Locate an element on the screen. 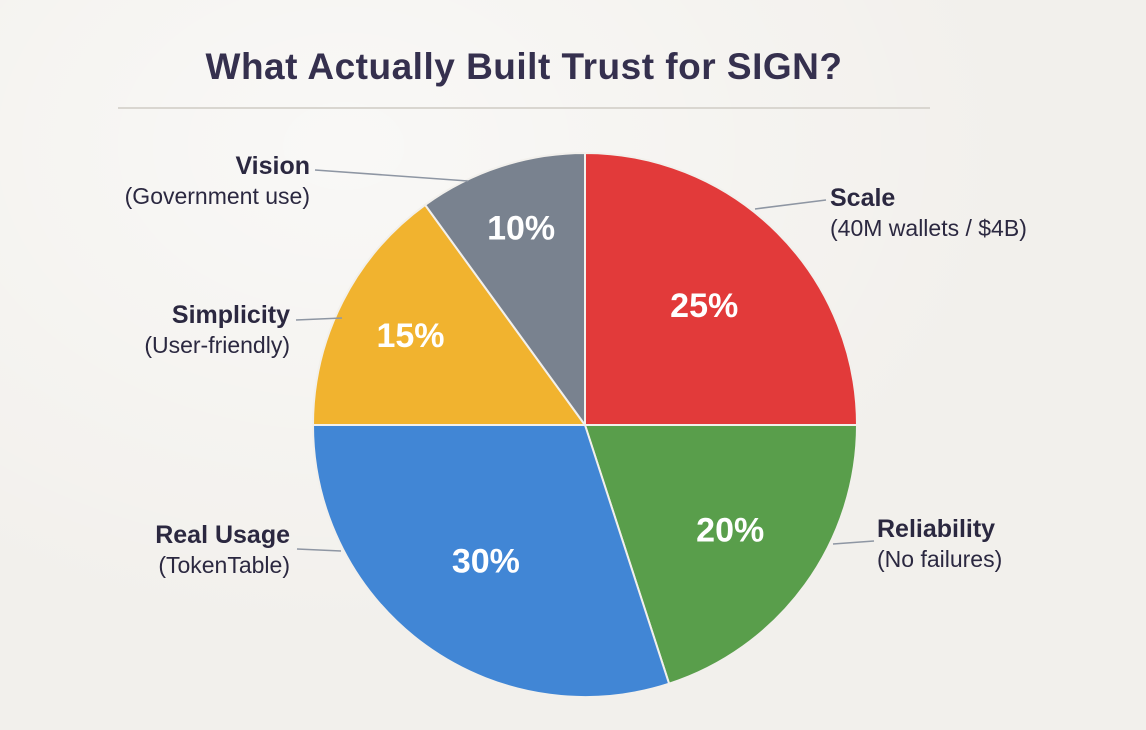 This screenshot has width=1146, height=730. label-simplicity: Simplicity (User-friendly) is located at coordinates (217, 329).